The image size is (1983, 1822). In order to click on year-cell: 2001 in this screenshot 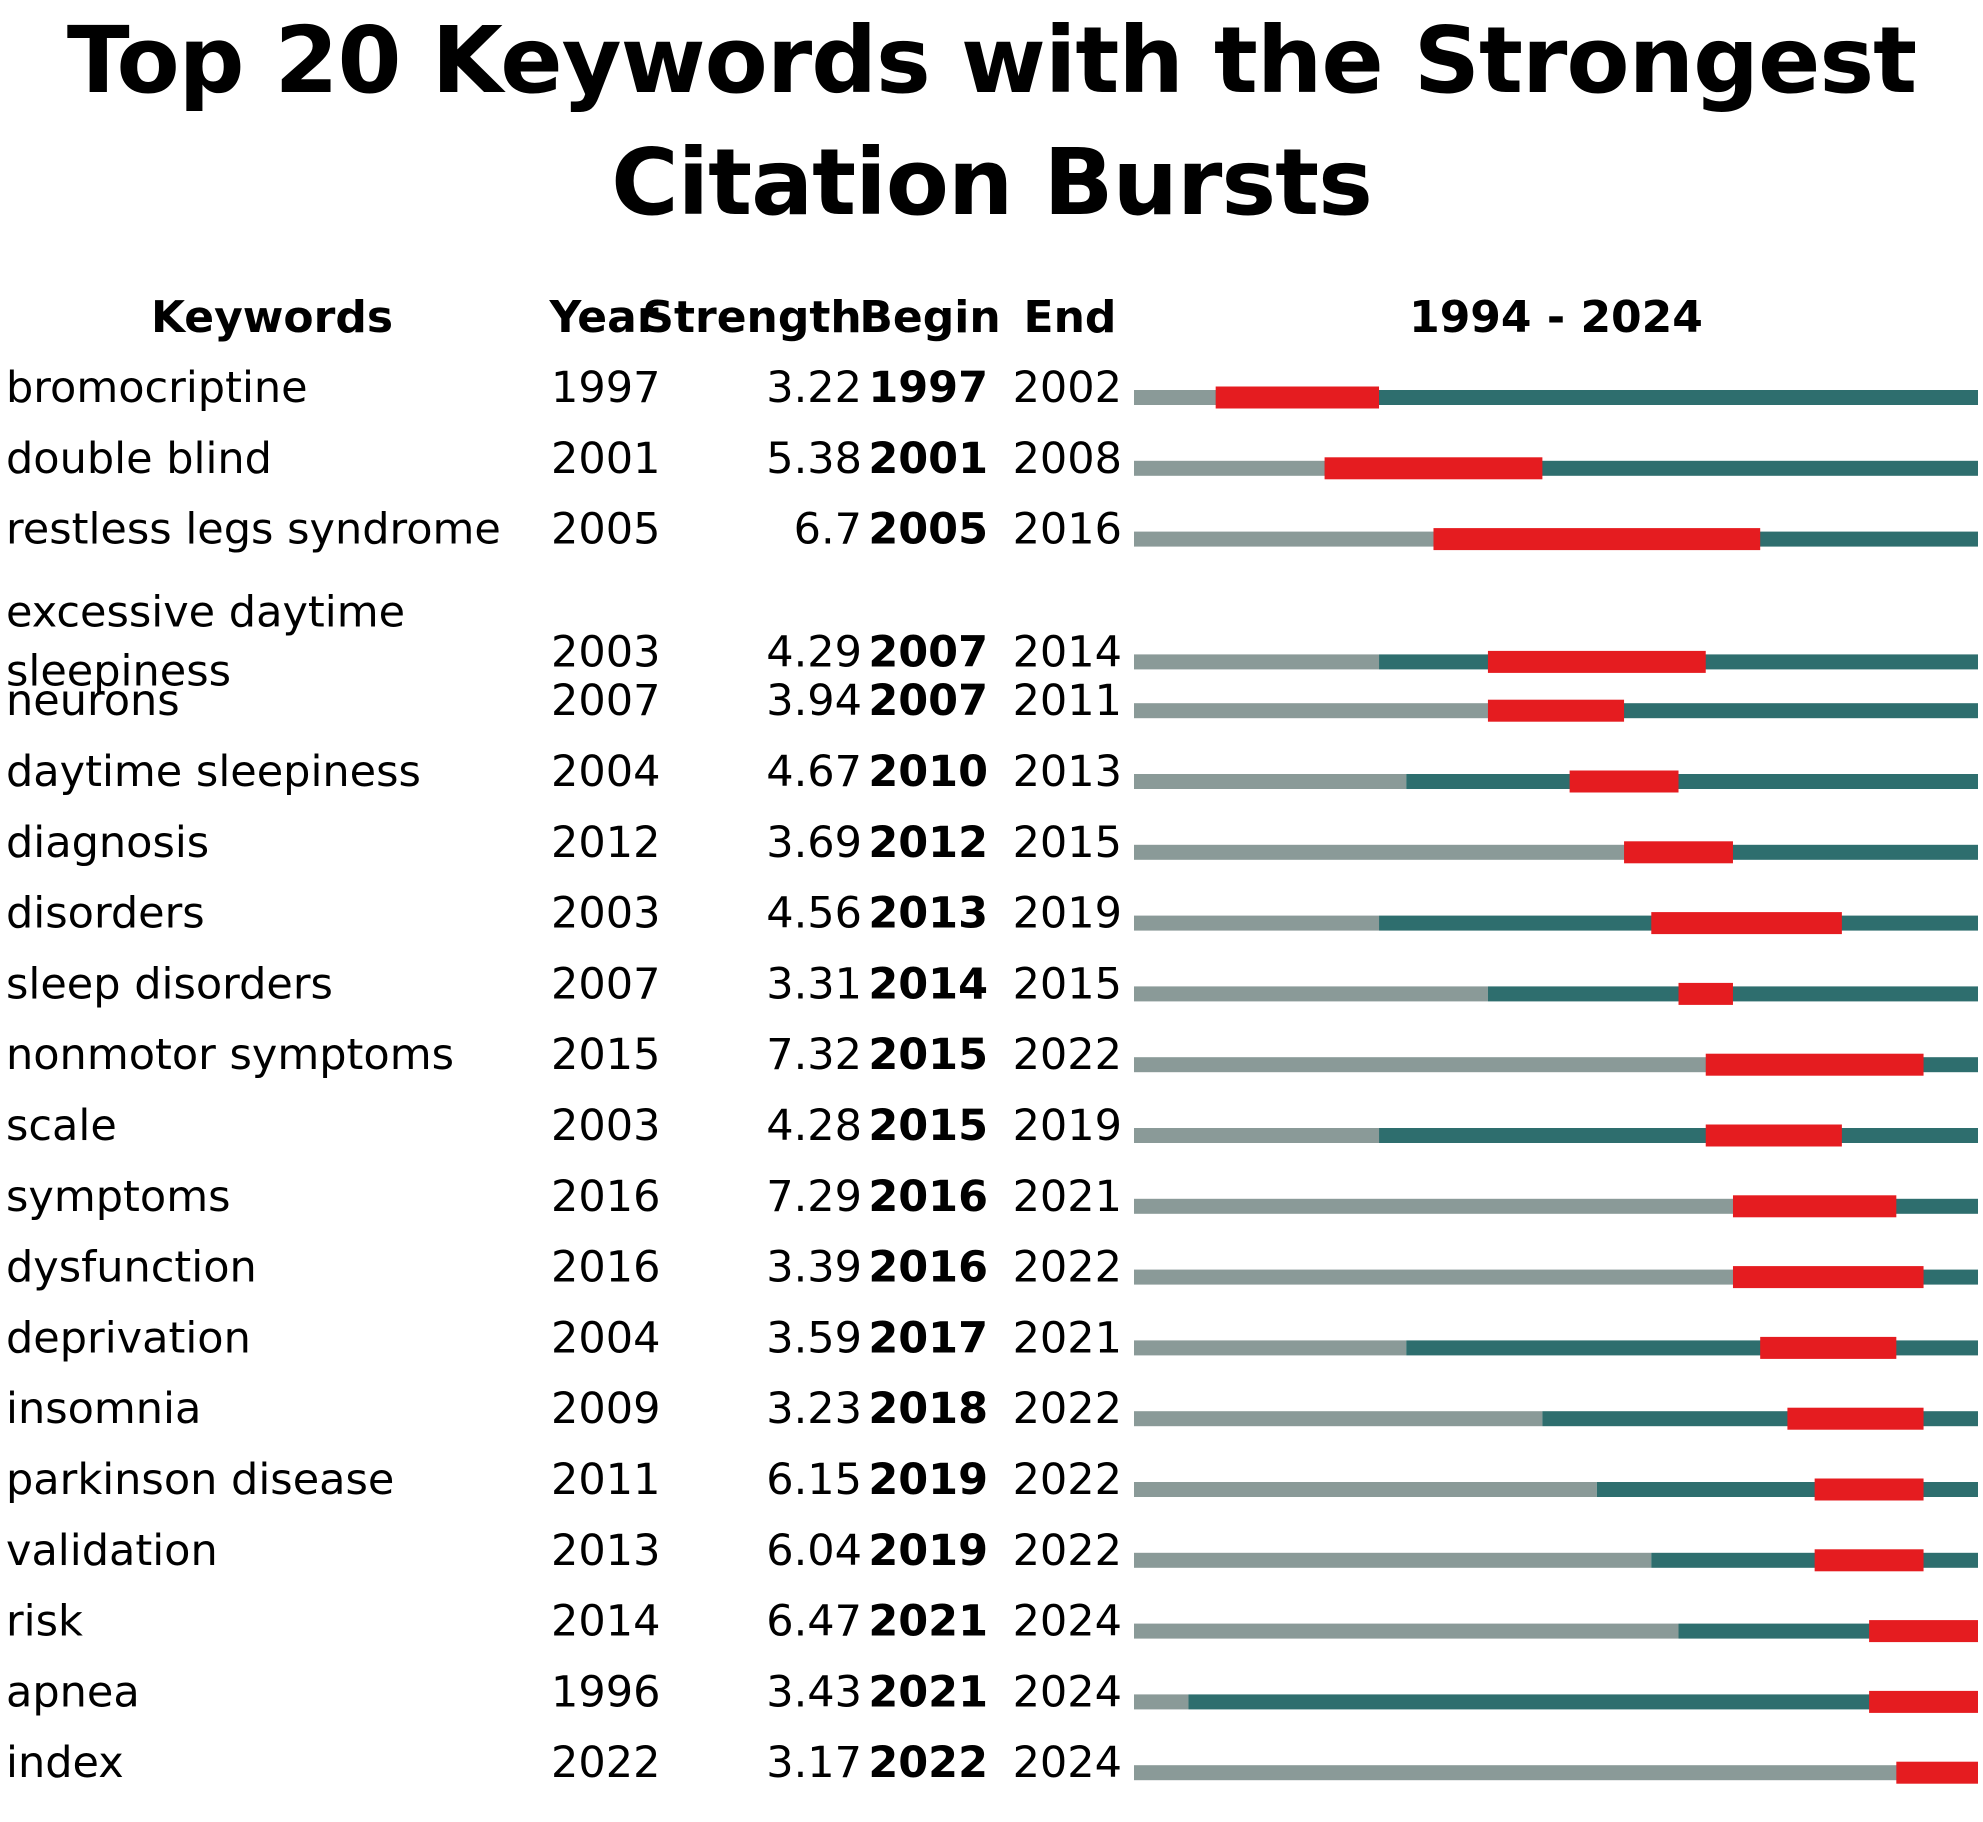, I will do `click(605, 459)`.